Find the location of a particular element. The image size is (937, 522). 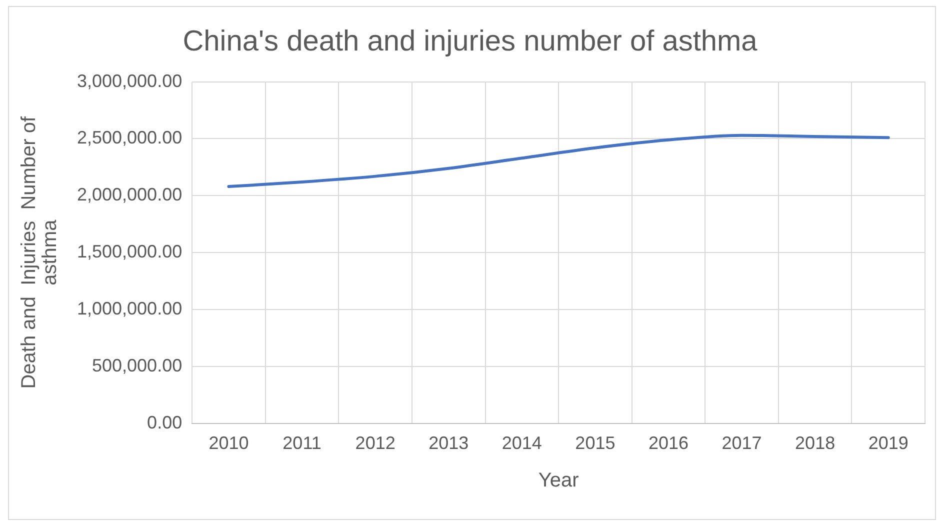

x-tick-label: 2015 is located at coordinates (595, 443).